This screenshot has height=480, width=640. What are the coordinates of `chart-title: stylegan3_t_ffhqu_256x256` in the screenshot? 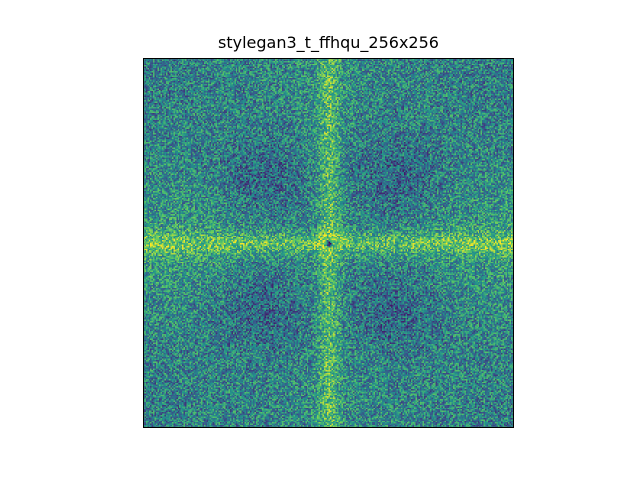 It's located at (328, 42).